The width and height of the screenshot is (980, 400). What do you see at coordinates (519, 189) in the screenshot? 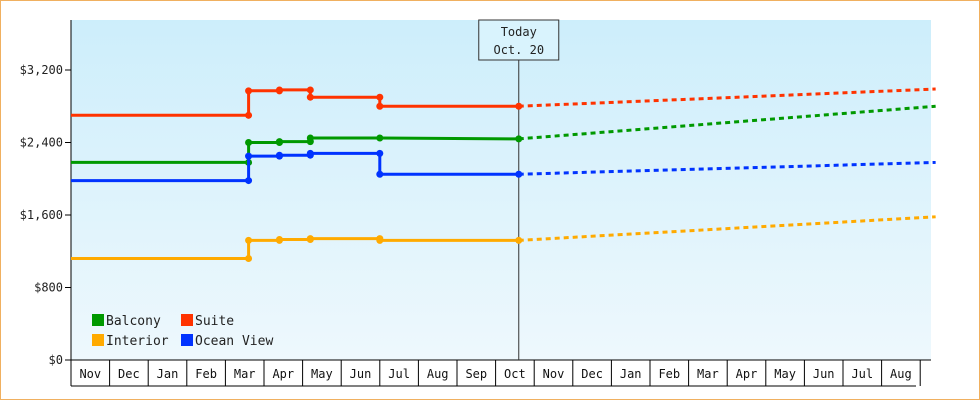
I see `today-marker: Today Oct. 20` at bounding box center [519, 189].